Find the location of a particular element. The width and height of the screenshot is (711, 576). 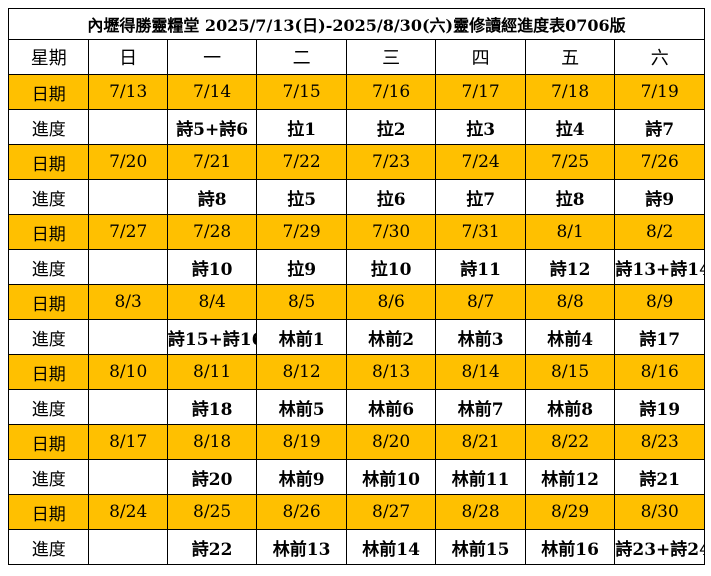

date-cell-tue: 8/5 is located at coordinates (301, 302).